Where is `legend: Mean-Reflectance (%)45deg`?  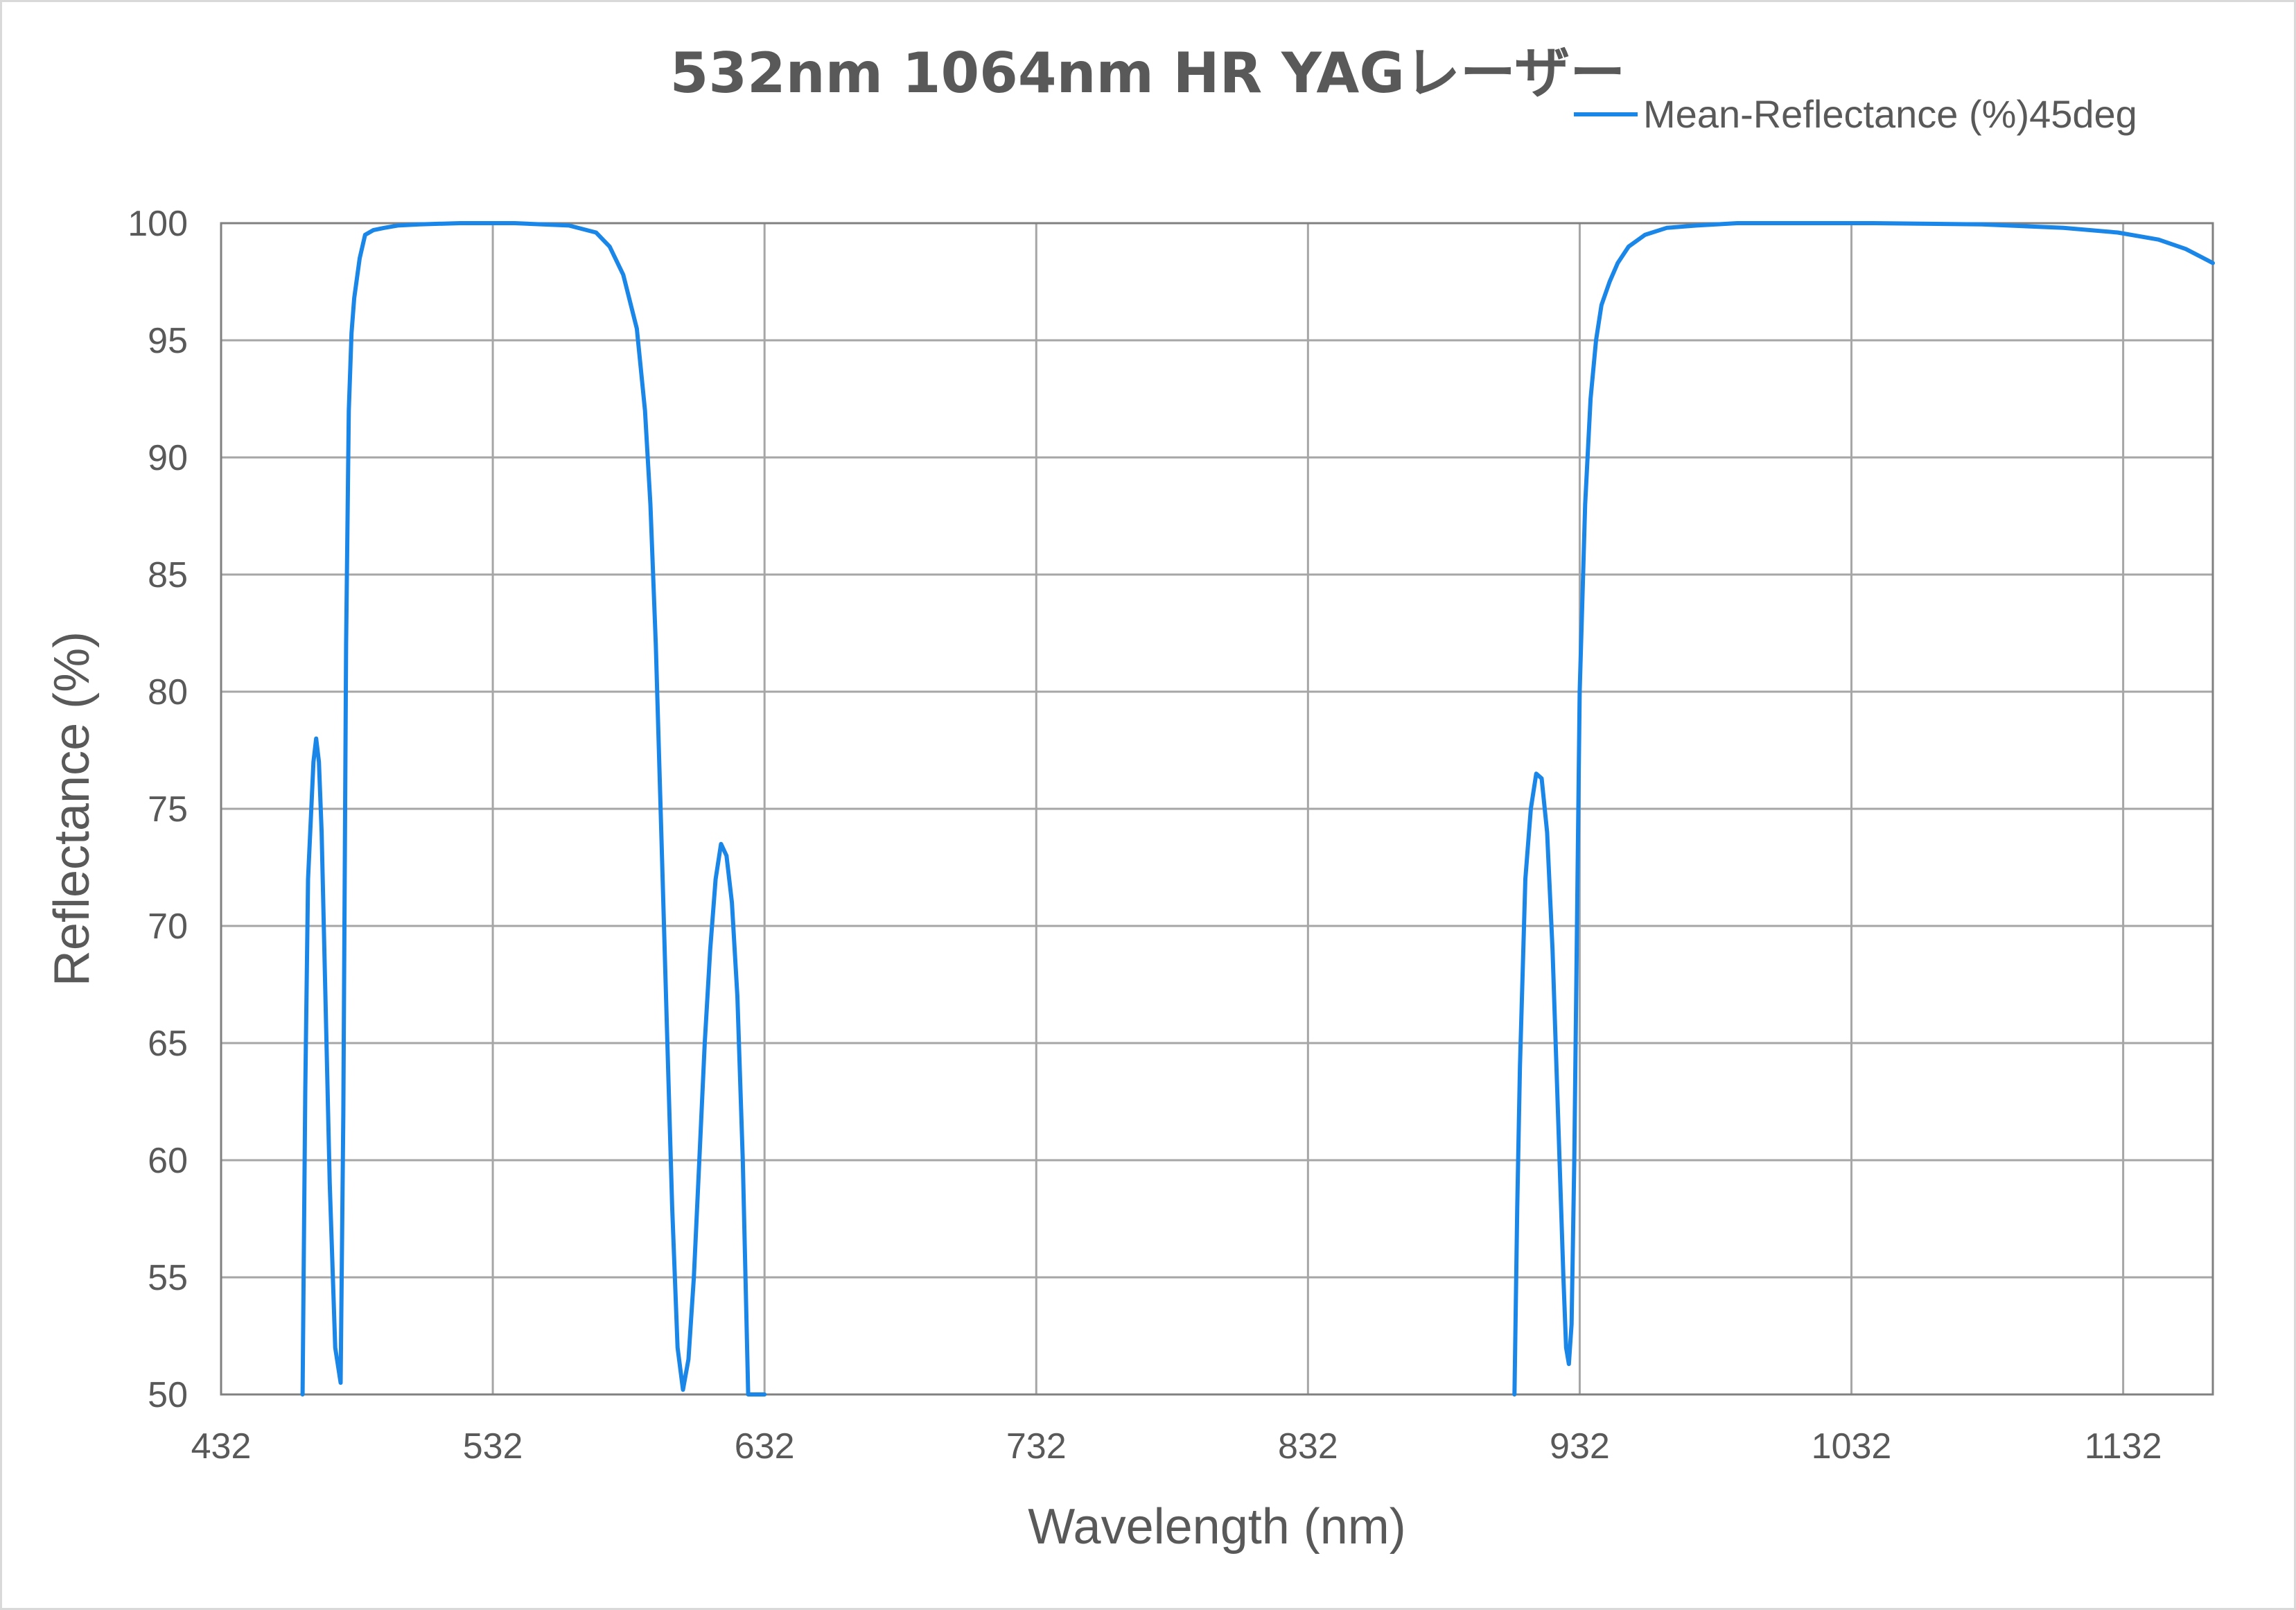
legend: Mean-Reflectance (%)45deg is located at coordinates (1855, 114).